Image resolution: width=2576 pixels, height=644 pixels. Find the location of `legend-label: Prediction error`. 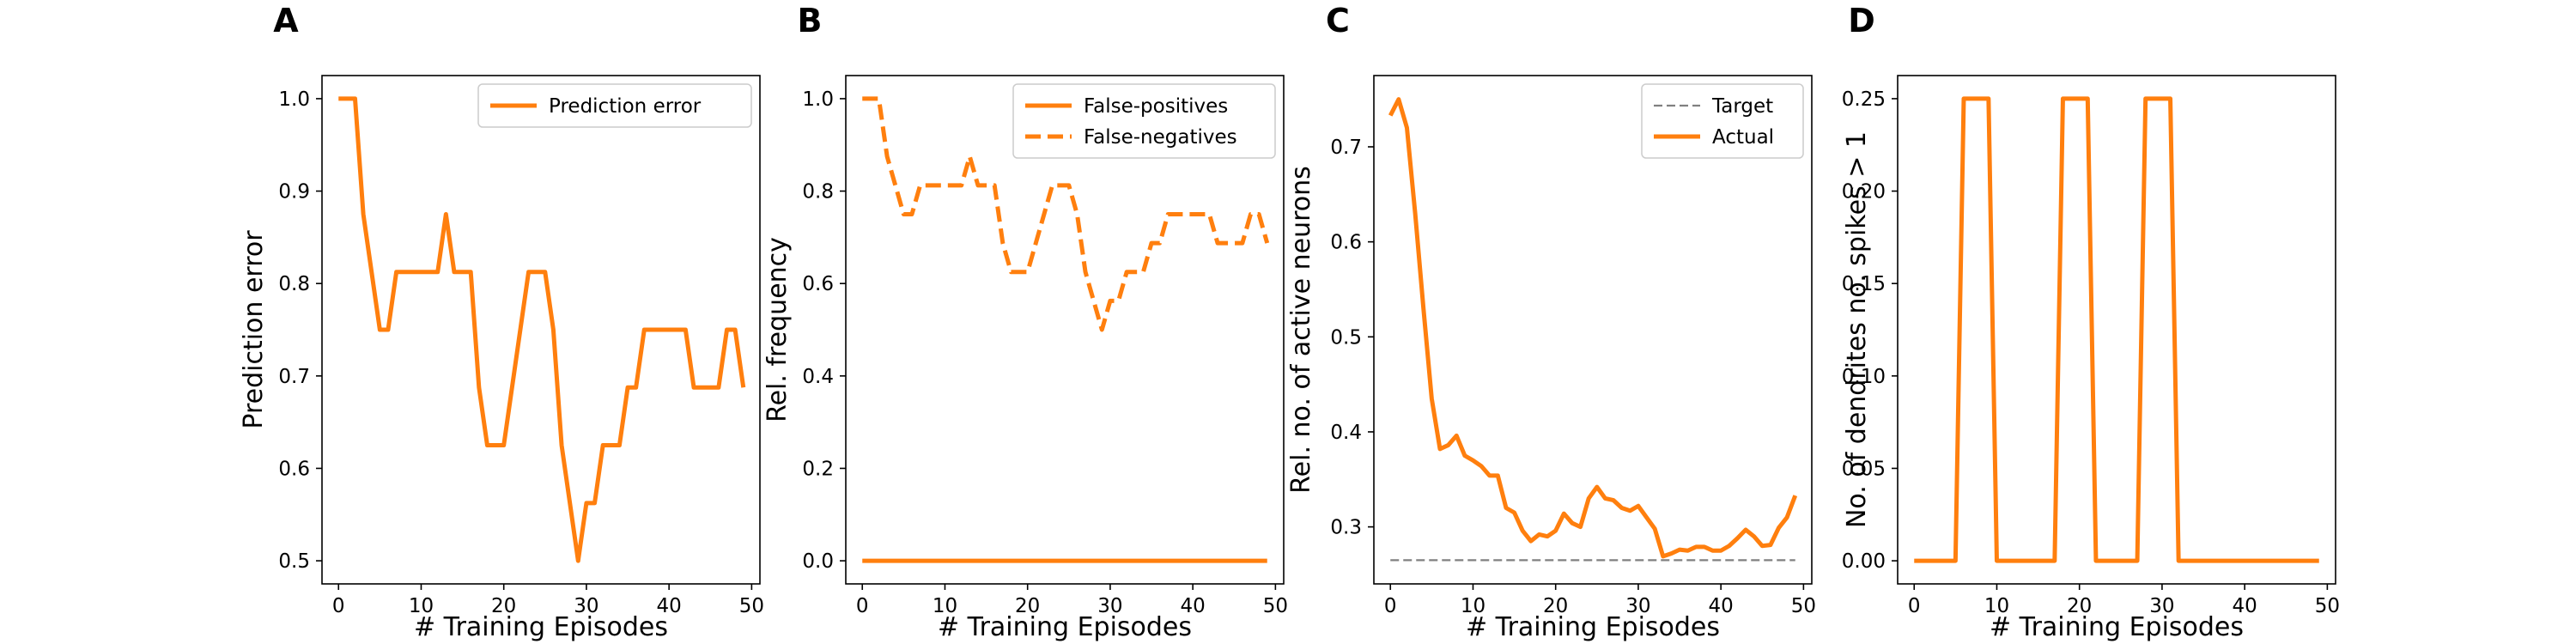

legend-label: Prediction error is located at coordinates (625, 106).